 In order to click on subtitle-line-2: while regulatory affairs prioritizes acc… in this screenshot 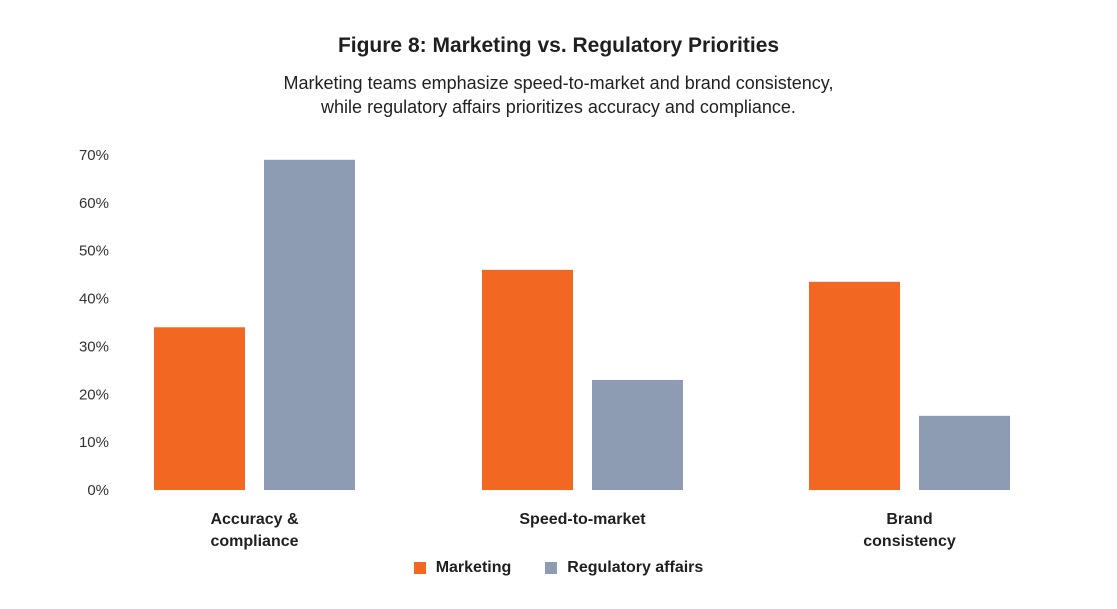, I will do `click(558, 107)`.